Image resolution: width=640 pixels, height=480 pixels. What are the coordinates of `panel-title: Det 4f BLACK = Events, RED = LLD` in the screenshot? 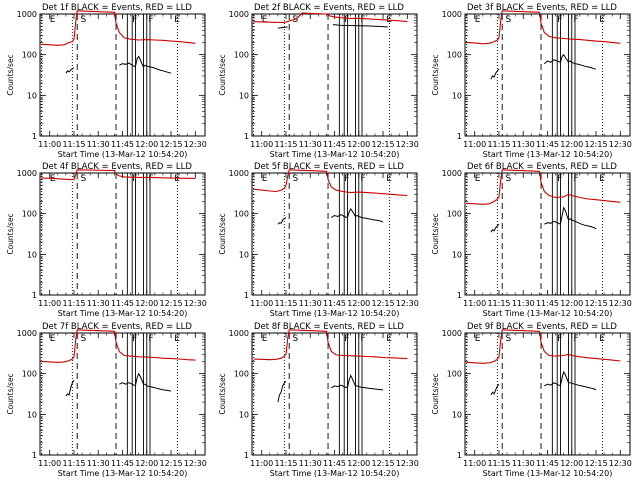 It's located at (117, 167).